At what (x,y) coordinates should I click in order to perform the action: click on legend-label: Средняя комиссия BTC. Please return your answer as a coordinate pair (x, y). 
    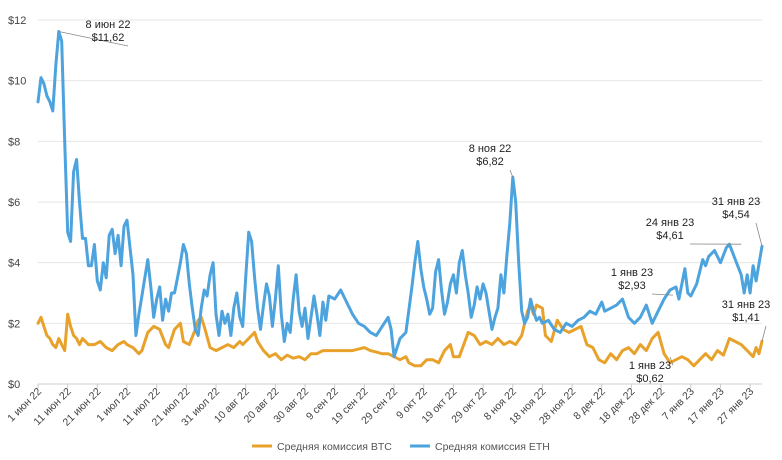
    Looking at the image, I should click on (334, 447).